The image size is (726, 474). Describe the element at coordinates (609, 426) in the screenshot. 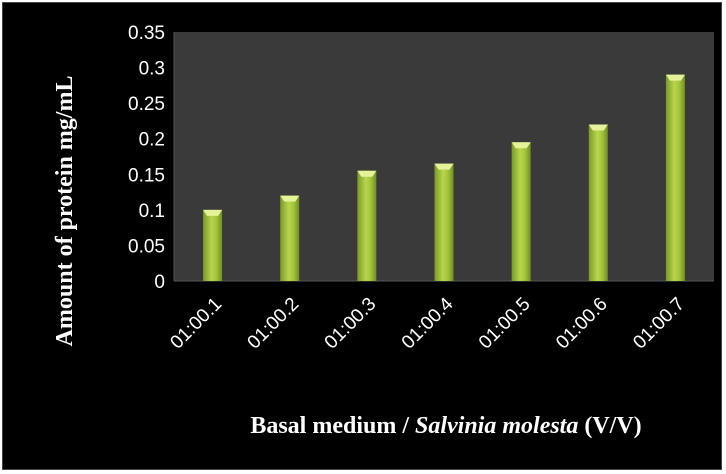

I see `x-axis-label-part-3: (V/V)` at that location.